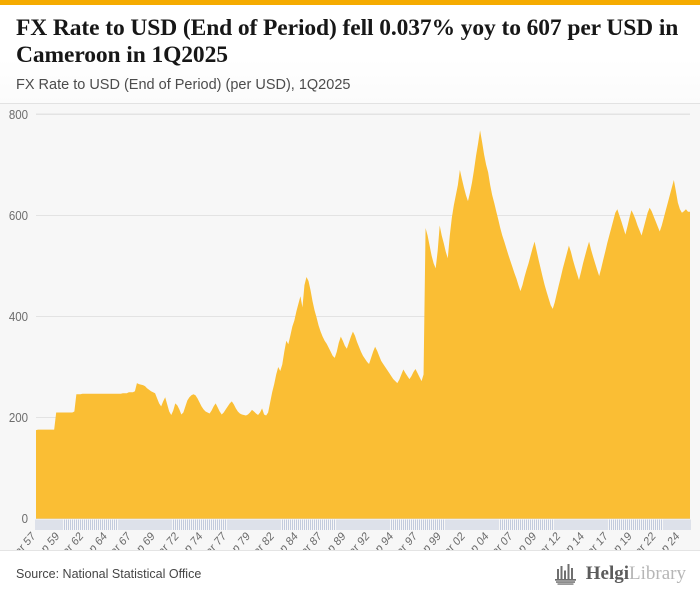  I want to click on brand-logo: HelgiLibrary, so click(619, 574).